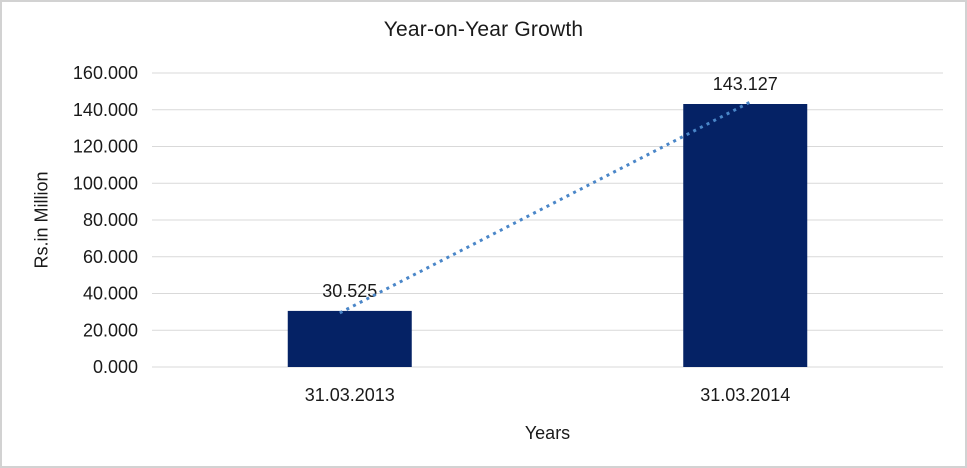 The height and width of the screenshot is (468, 967). What do you see at coordinates (110, 294) in the screenshot?
I see `y-tick-label: 40.000` at bounding box center [110, 294].